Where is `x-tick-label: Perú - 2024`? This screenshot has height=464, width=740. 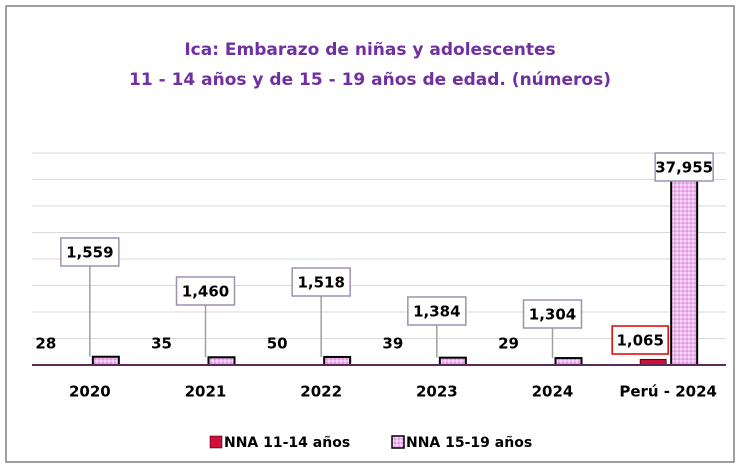 x-tick-label: Perú - 2024 is located at coordinates (668, 392).